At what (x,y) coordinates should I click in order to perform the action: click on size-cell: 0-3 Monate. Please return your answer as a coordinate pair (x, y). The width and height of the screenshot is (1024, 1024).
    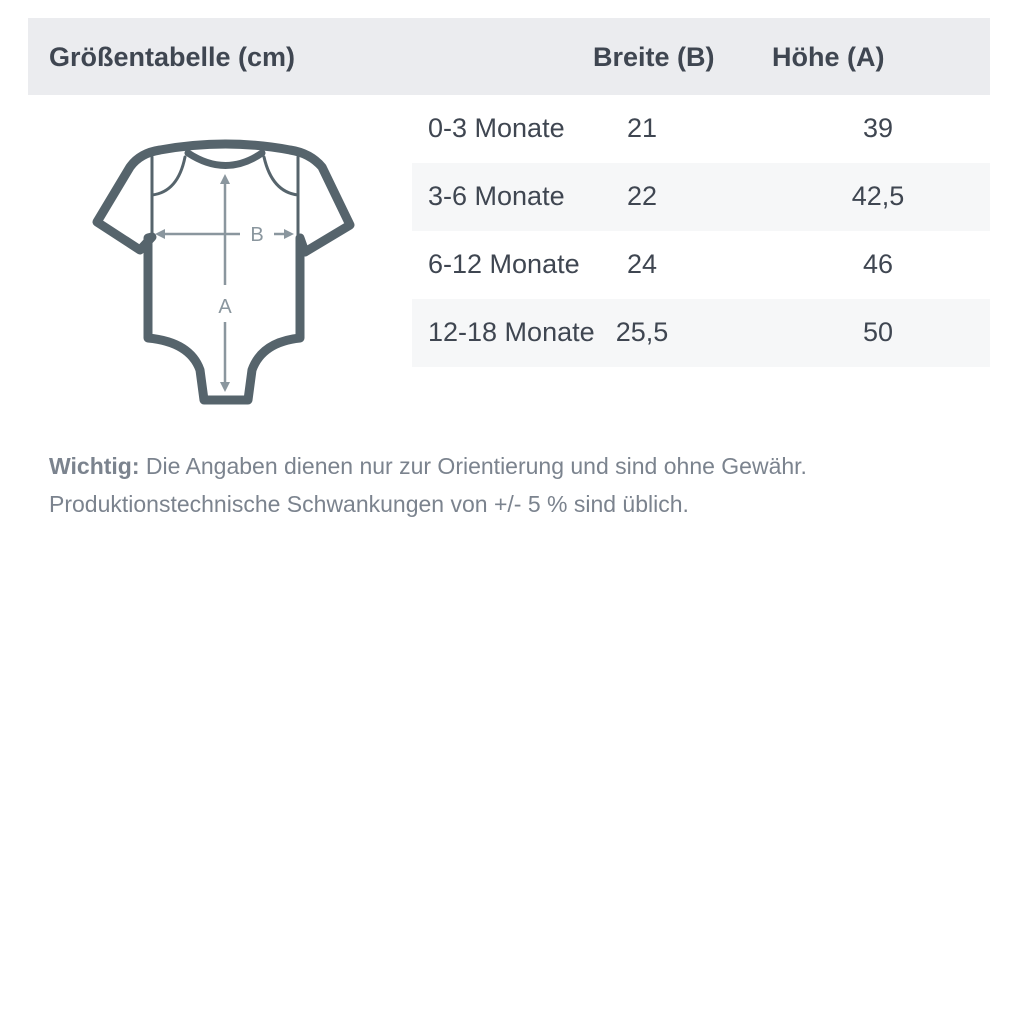
    Looking at the image, I should click on (496, 128).